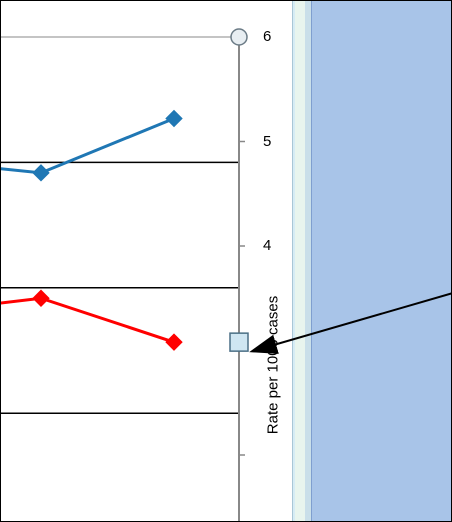  Describe the element at coordinates (239, 342) in the screenshot. I see `axis-drag-handle` at that location.